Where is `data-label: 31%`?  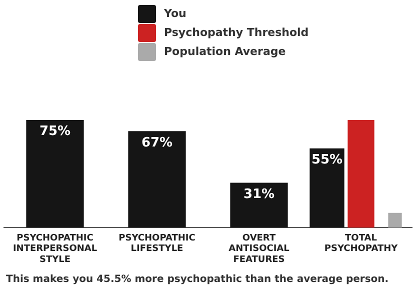 data-label: 31% is located at coordinates (259, 194).